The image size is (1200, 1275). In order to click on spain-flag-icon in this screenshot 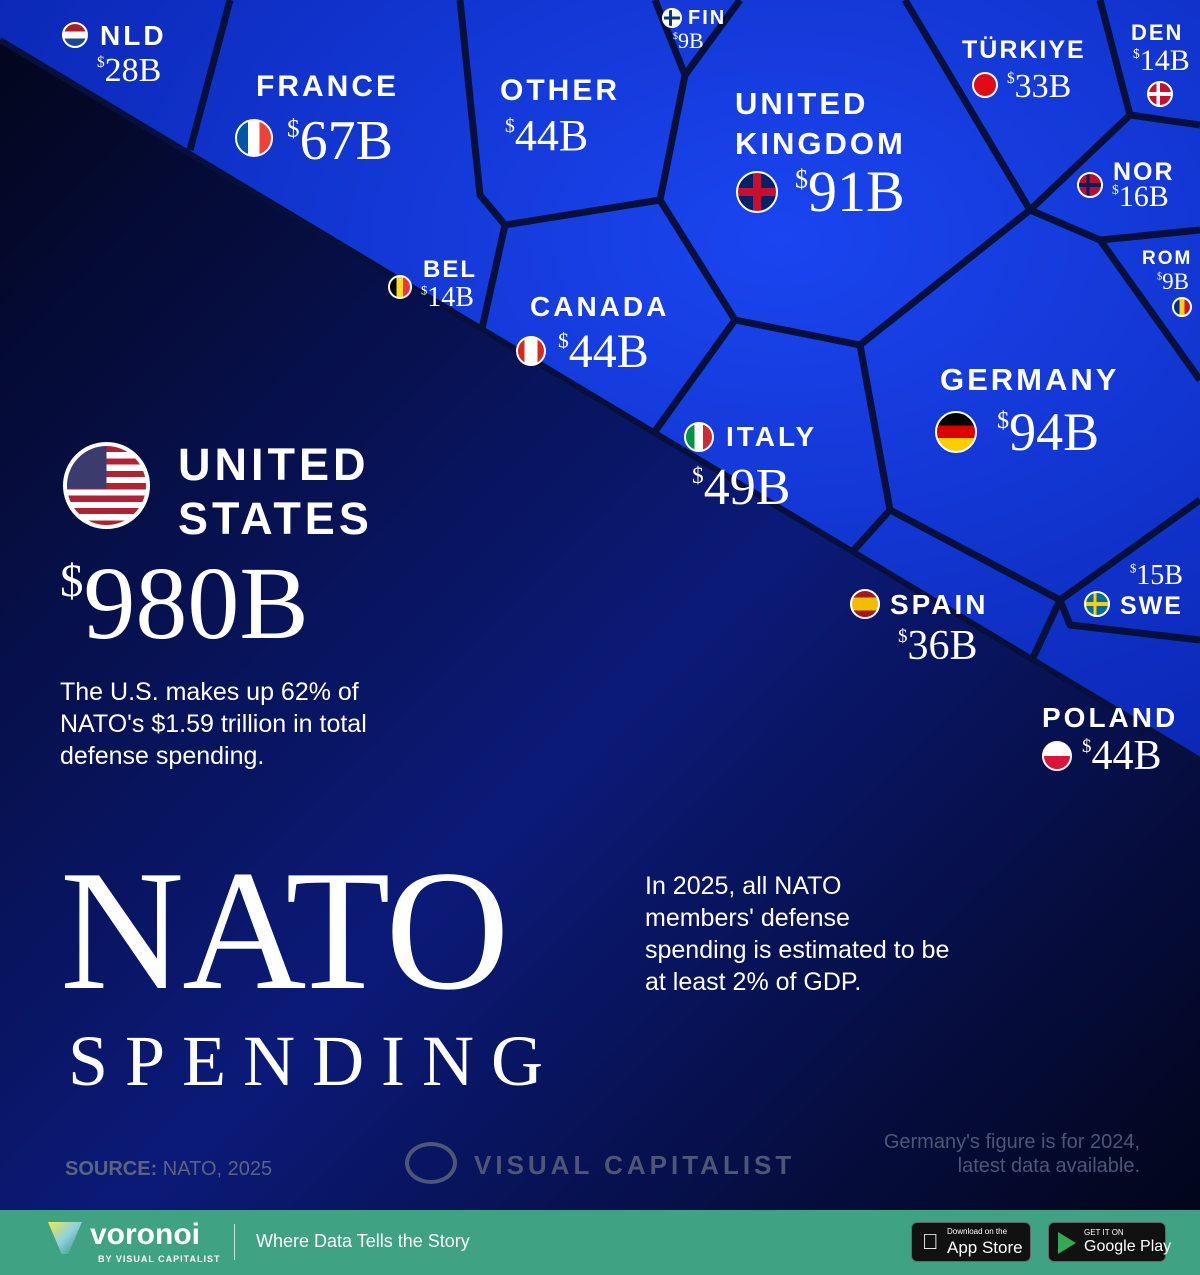, I will do `click(865, 604)`.